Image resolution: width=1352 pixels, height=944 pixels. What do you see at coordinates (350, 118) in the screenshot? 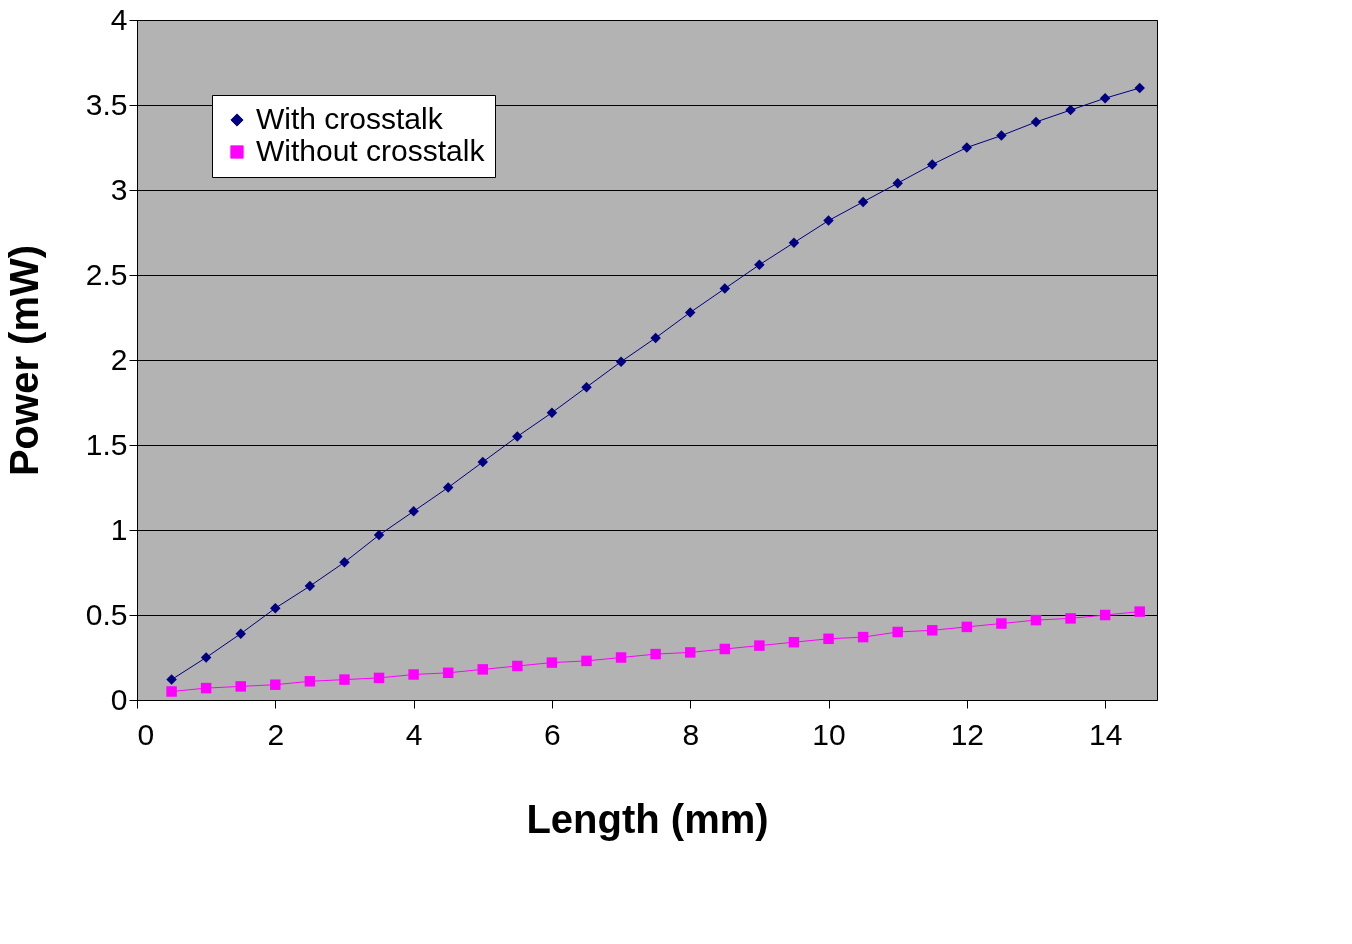
I see `legend-label: With crosstalk` at bounding box center [350, 118].